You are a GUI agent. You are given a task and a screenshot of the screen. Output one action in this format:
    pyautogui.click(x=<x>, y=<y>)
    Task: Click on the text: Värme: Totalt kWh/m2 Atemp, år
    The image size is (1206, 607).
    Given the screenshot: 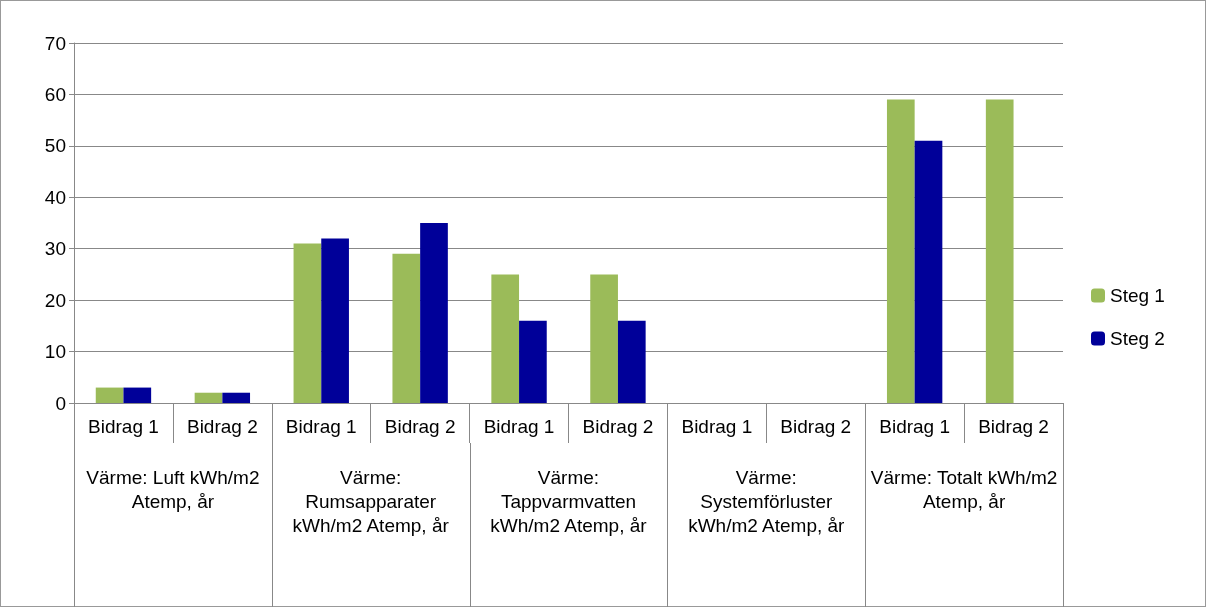 What is the action you would take?
    pyautogui.click(x=964, y=490)
    